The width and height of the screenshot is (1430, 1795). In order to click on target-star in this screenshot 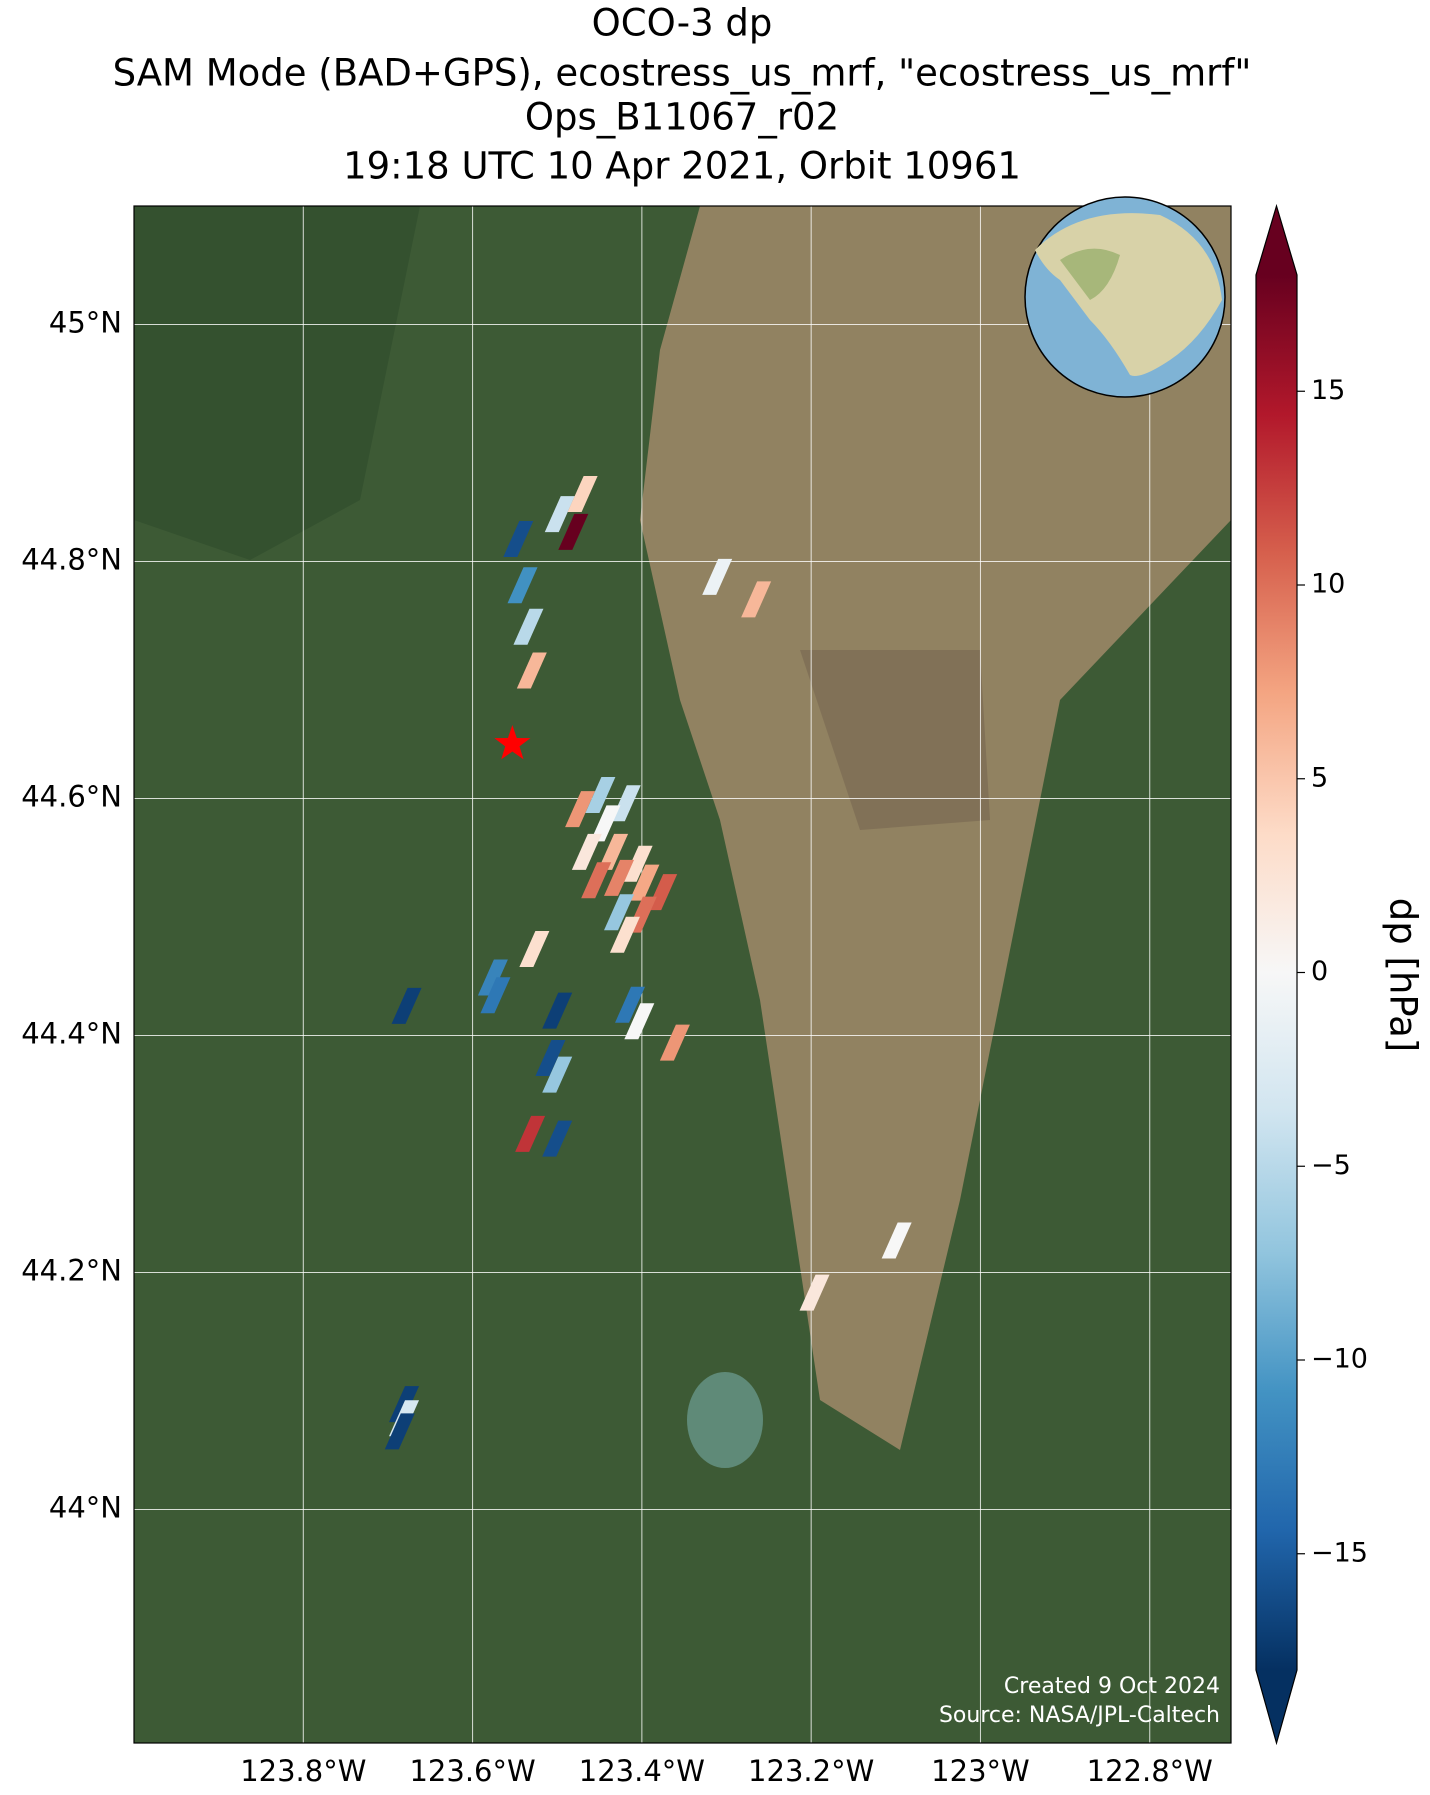, I will do `click(512, 742)`.